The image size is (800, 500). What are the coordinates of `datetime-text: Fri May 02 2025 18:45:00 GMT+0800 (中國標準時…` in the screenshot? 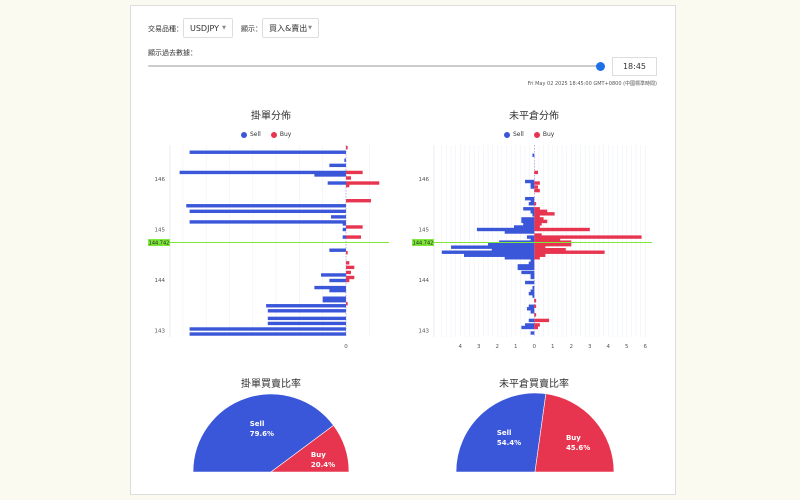 It's located at (592, 84).